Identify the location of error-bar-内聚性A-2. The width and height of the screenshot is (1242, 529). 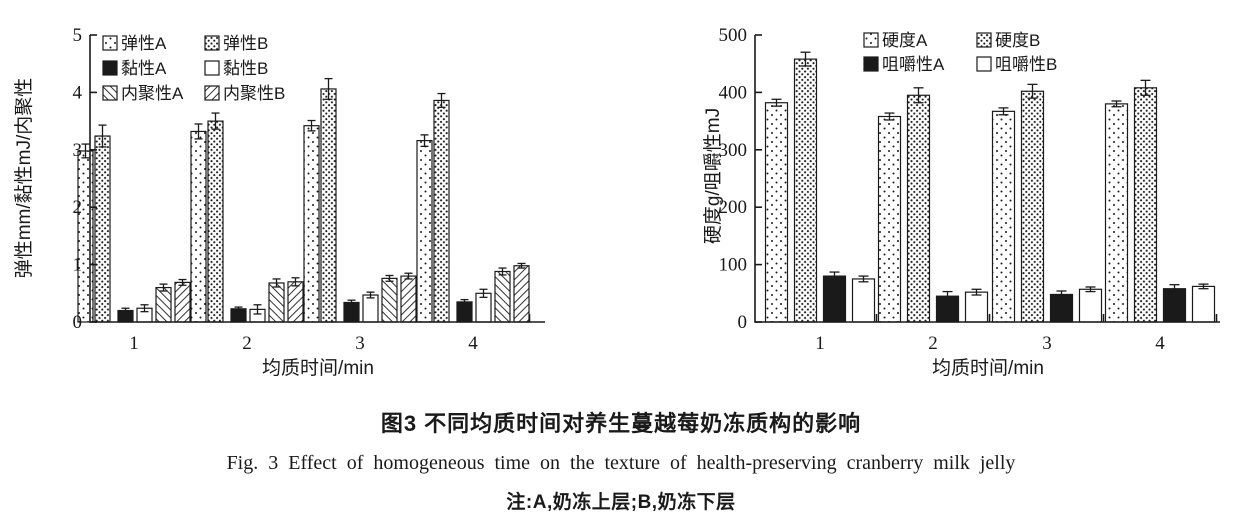
(276, 283).